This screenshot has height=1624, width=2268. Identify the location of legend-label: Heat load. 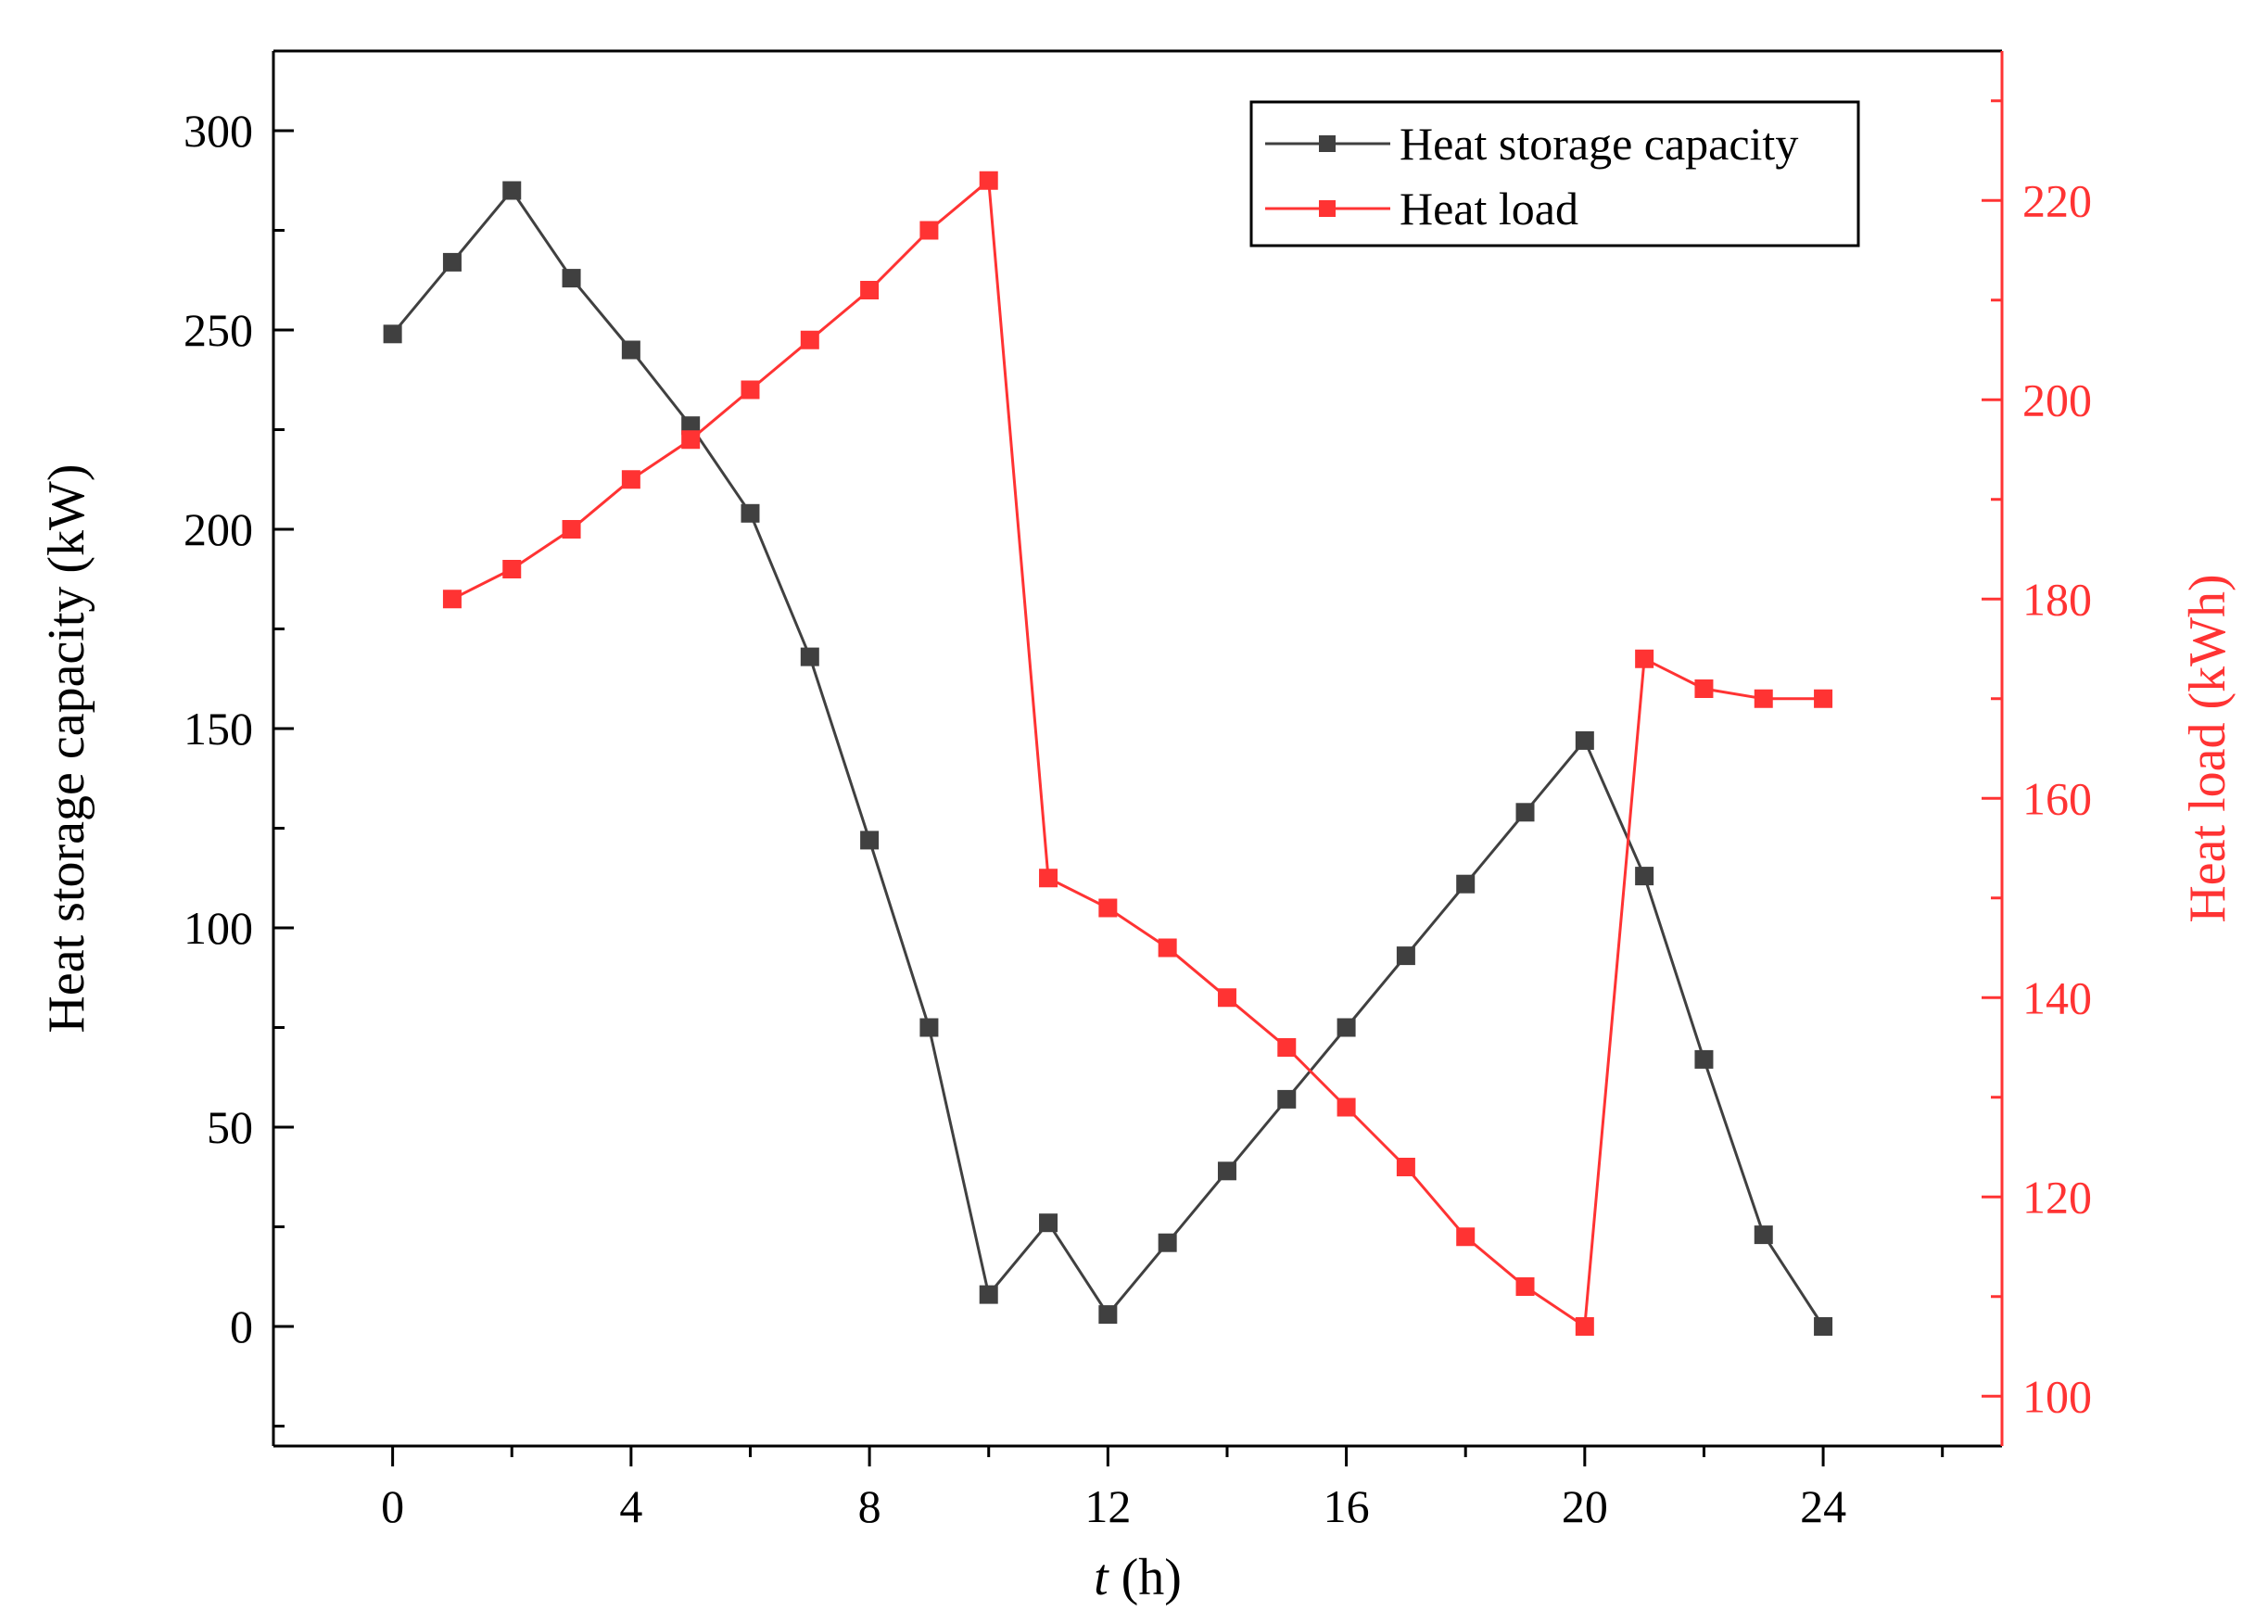
(1489, 209).